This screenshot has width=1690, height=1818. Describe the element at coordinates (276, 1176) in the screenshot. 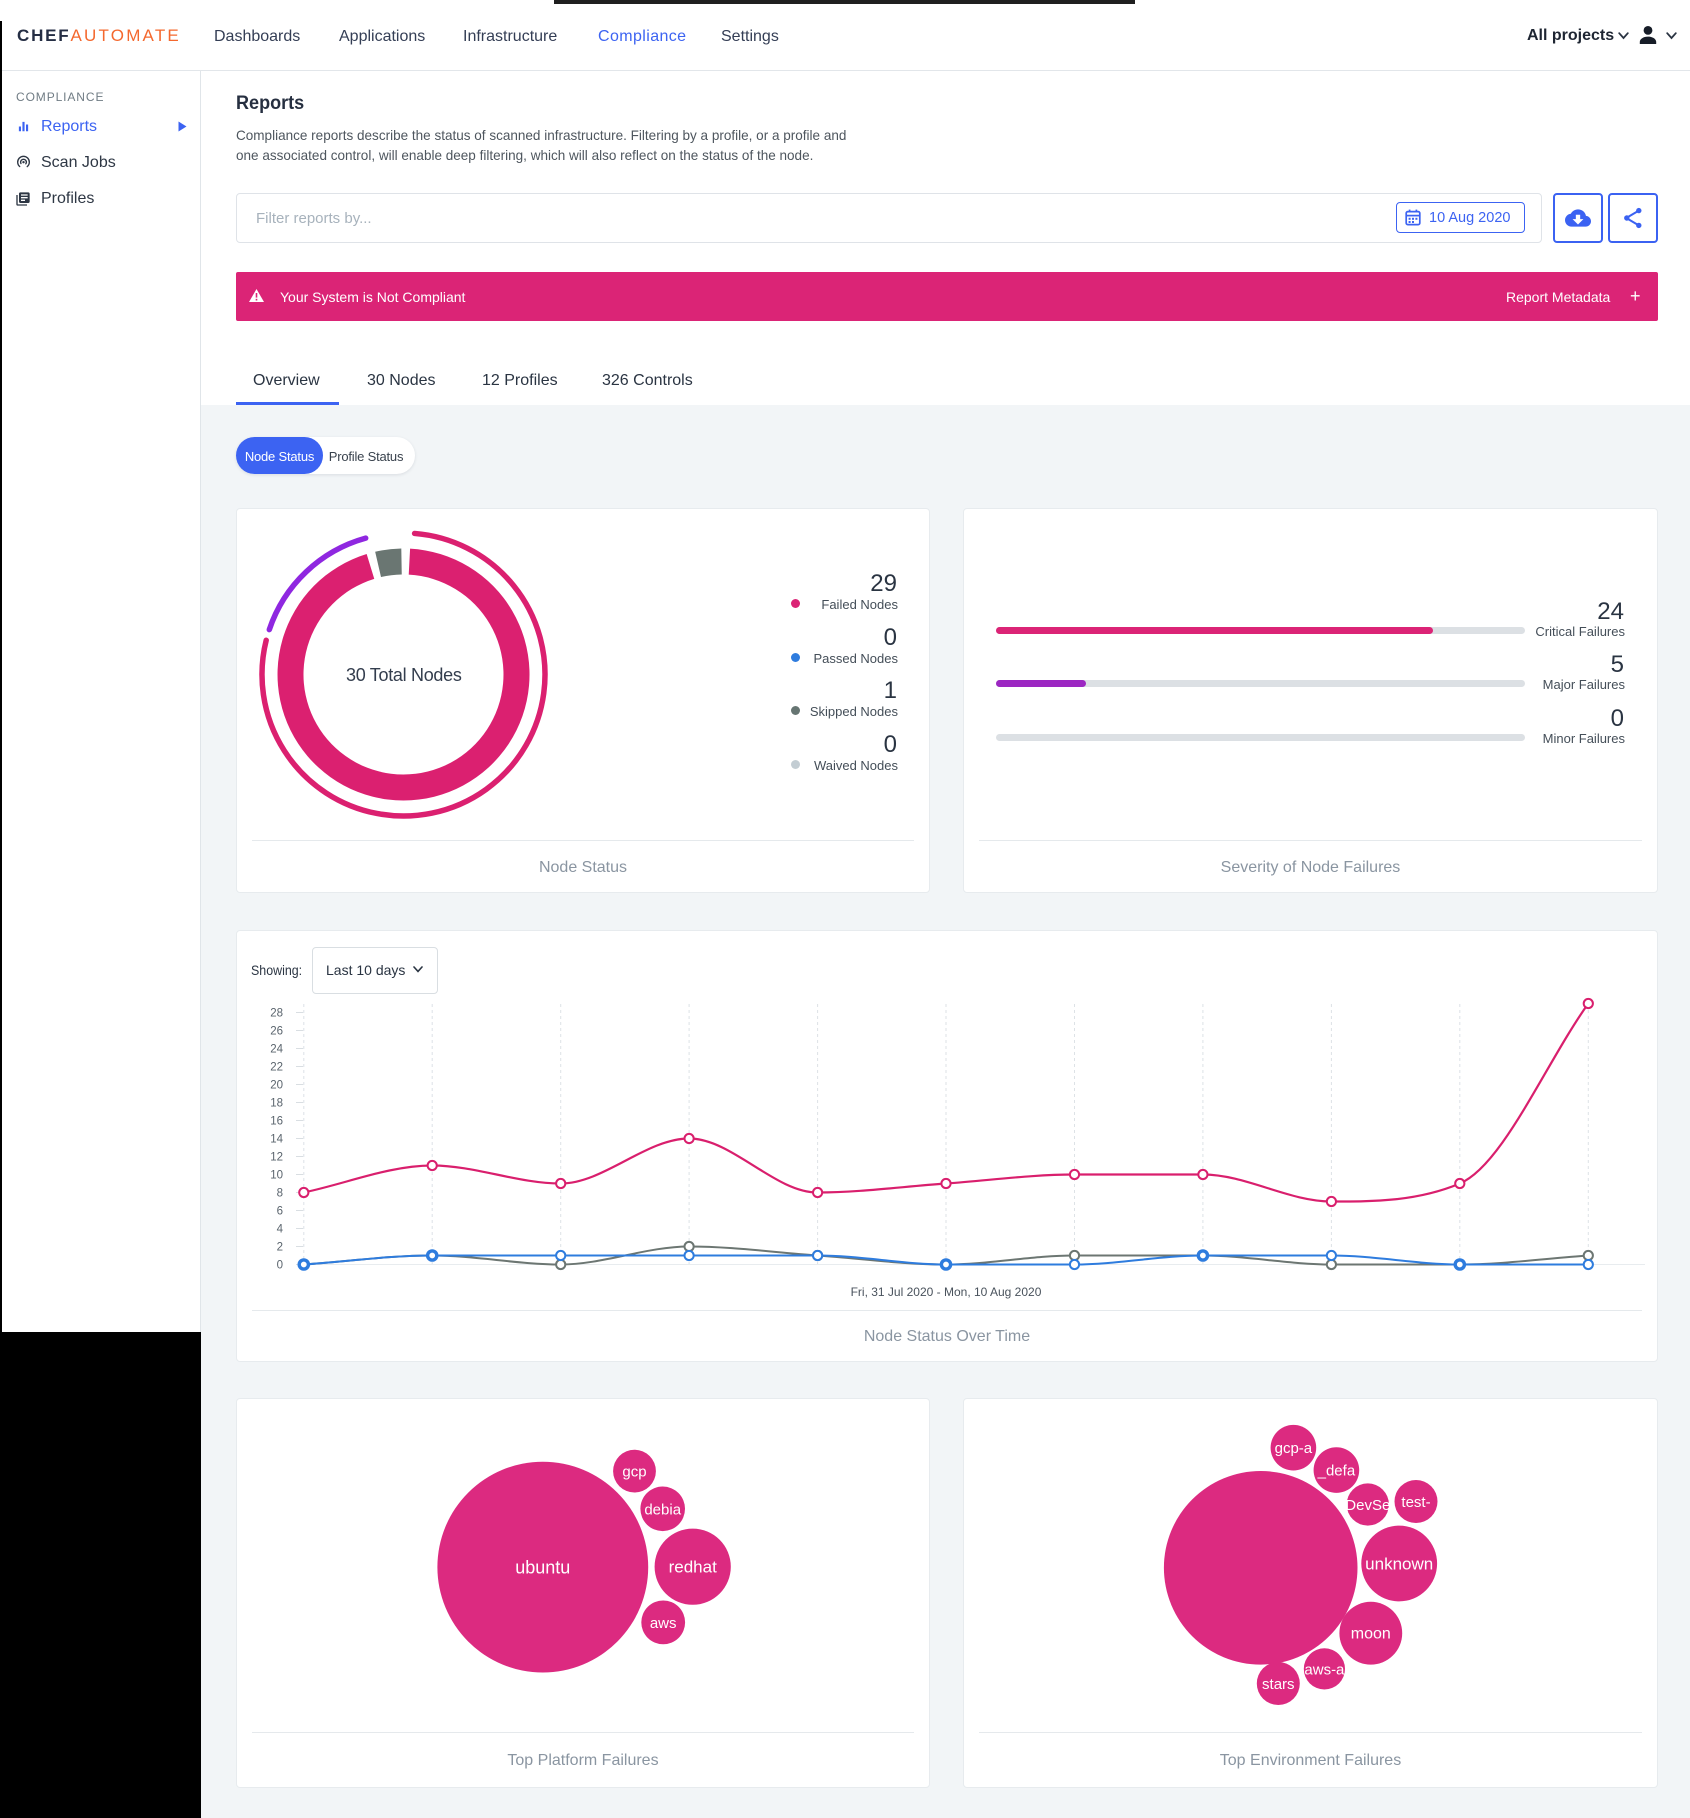

I see `svg-text: 10` at that location.